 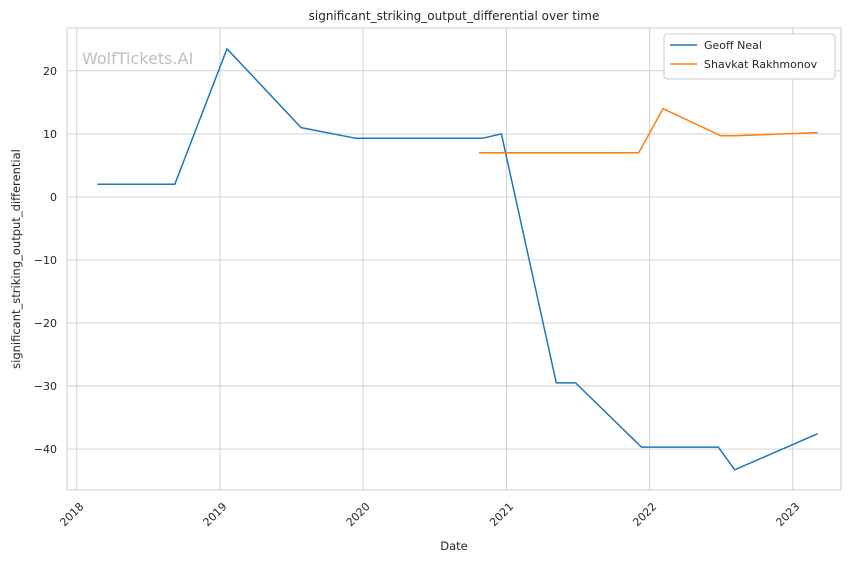 I want to click on legend: Geoff Neal Shavkat Rakhmonov, so click(x=749, y=56).